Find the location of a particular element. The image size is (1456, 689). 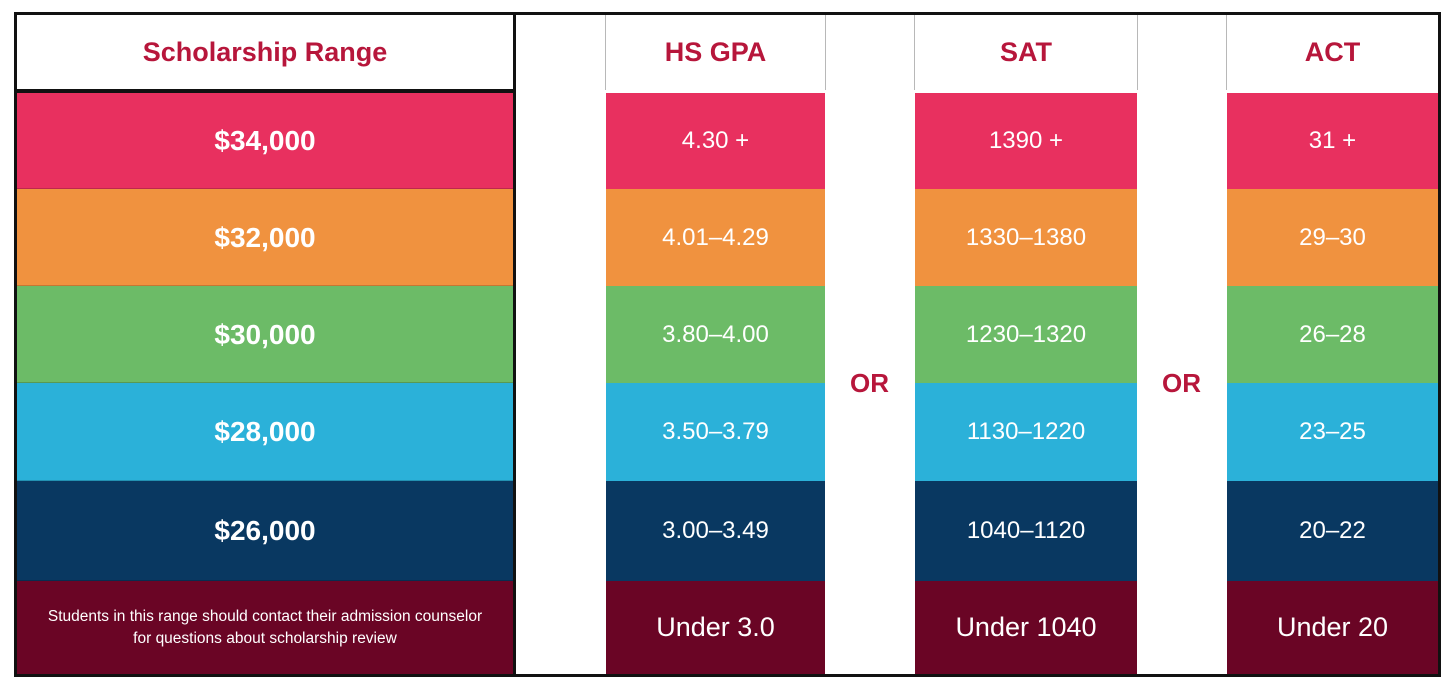

scholarship-amount-cell: $32,000 is located at coordinates (265, 237).